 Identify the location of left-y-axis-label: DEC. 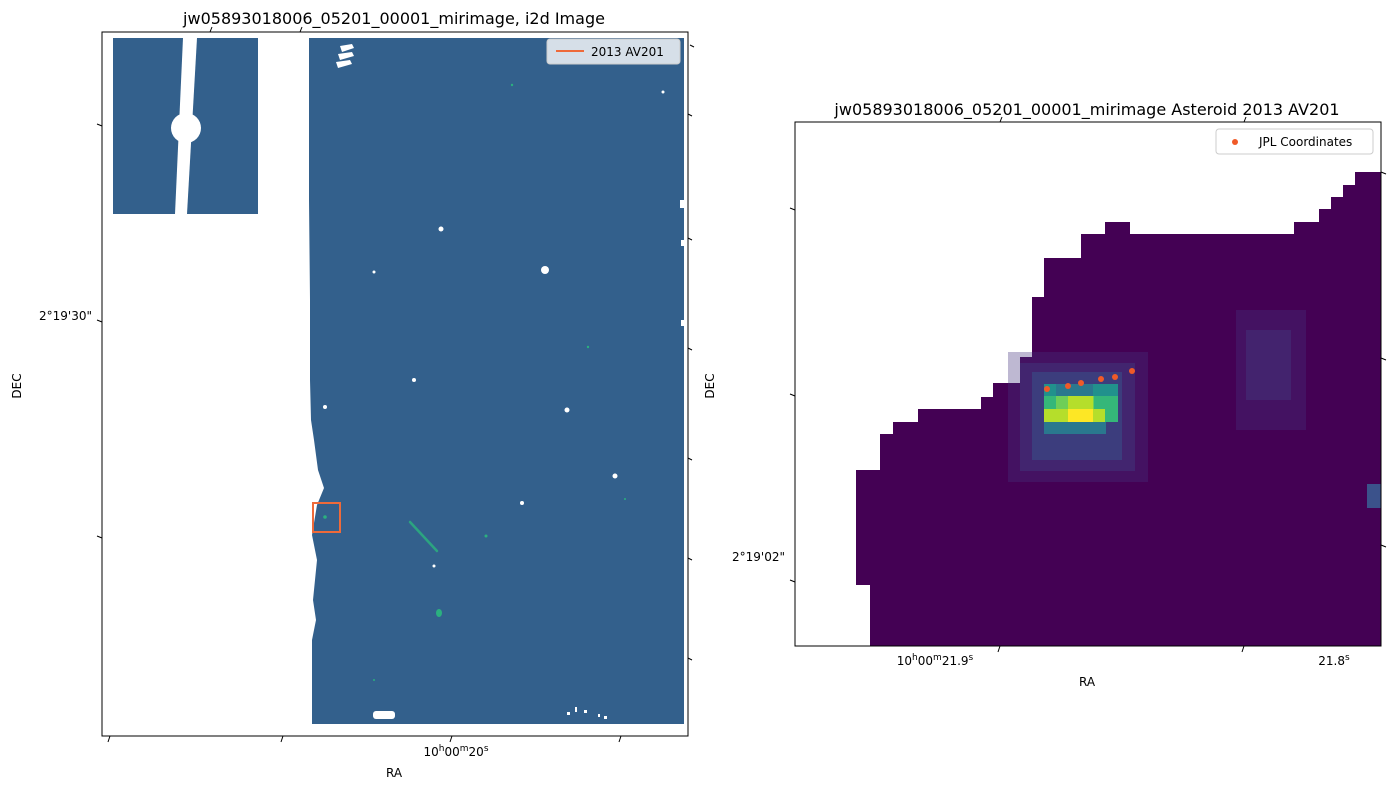
(17, 385).